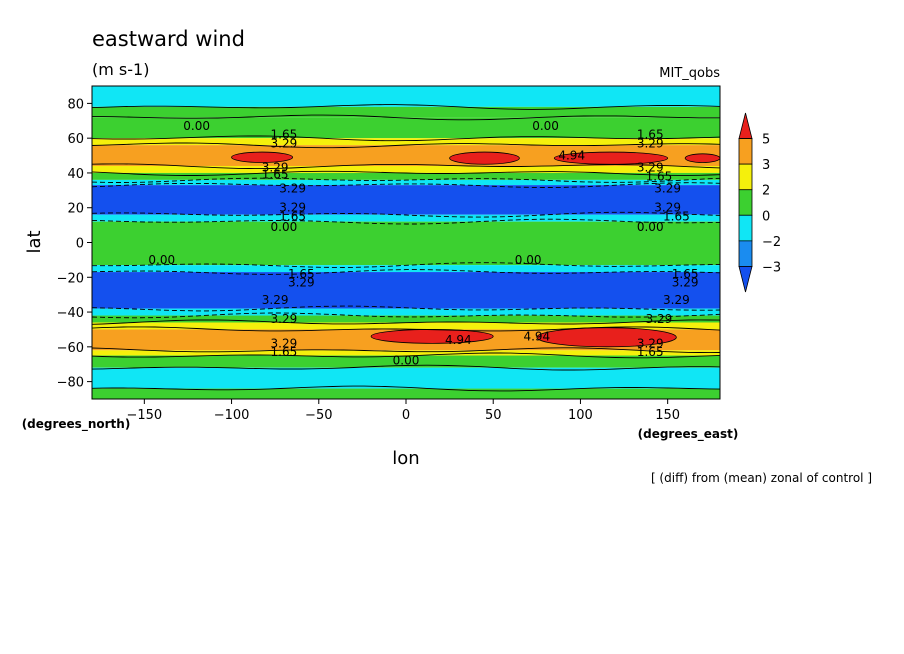 The image size is (904, 654). Describe the element at coordinates (689, 73) in the screenshot. I see `model-label: MIT_qobs` at that location.